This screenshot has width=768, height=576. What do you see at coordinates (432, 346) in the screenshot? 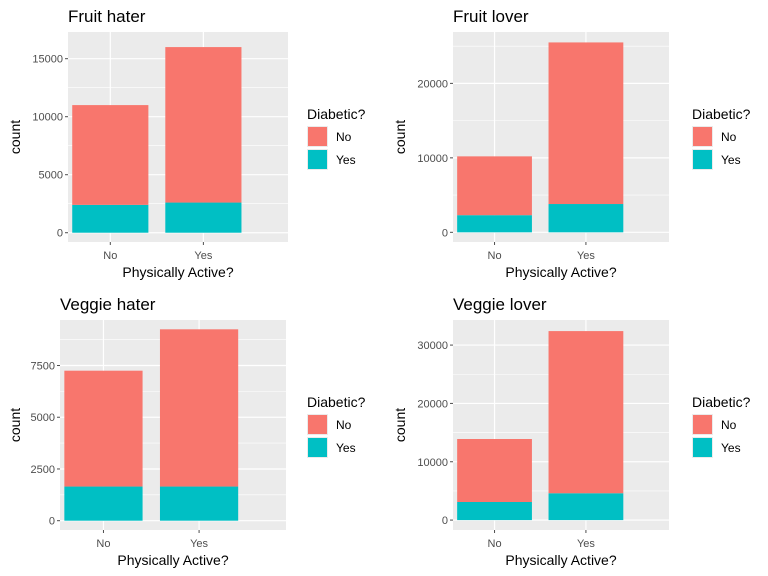
I see `y-tick-label: 30000` at bounding box center [432, 346].